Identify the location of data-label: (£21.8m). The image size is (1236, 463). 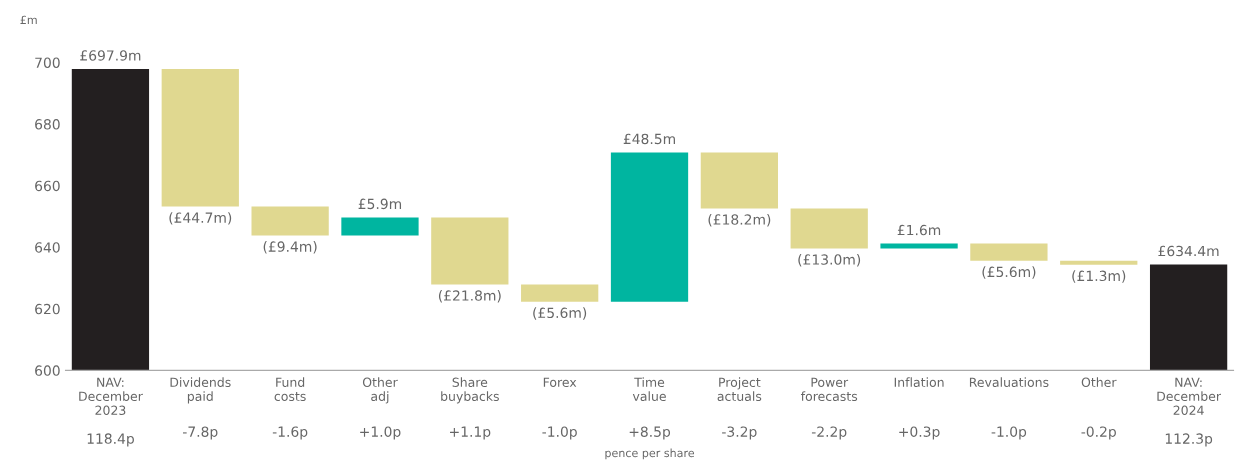
(469, 296).